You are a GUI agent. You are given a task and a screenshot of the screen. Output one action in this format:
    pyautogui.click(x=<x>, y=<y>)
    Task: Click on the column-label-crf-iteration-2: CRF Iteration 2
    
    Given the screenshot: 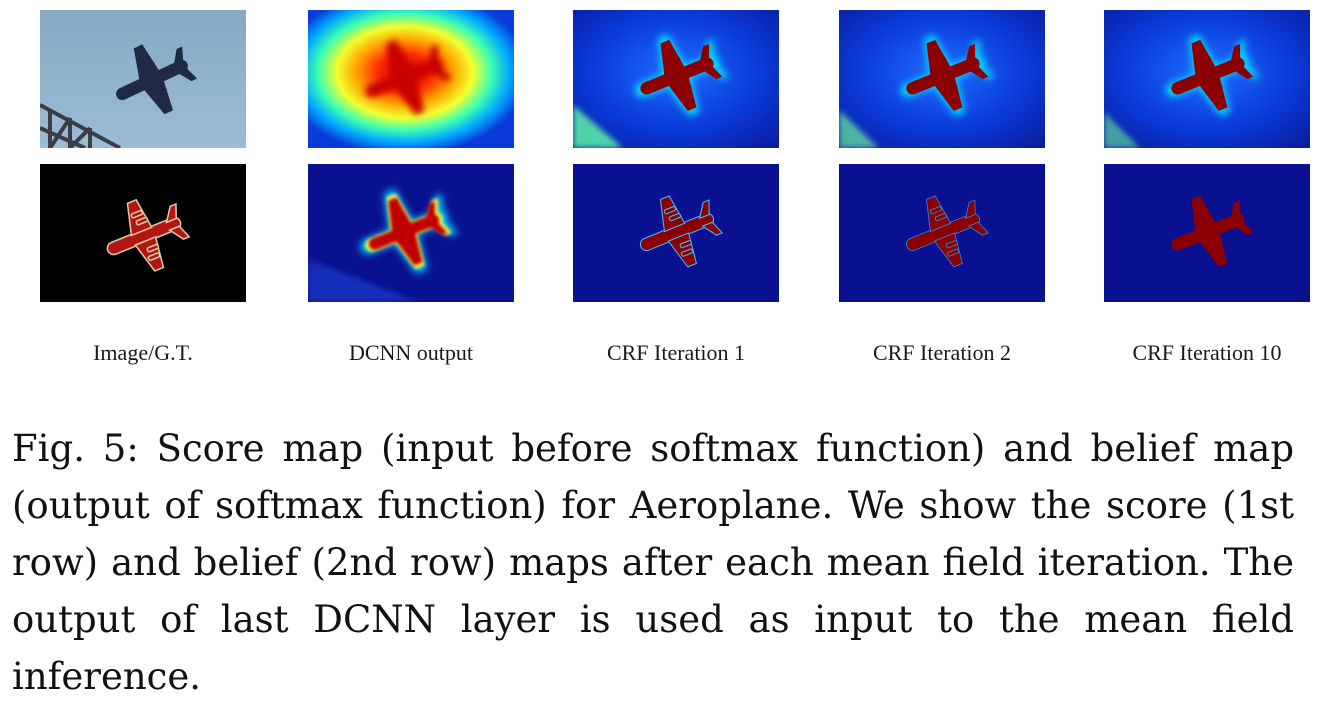 What is the action you would take?
    pyautogui.click(x=942, y=352)
    